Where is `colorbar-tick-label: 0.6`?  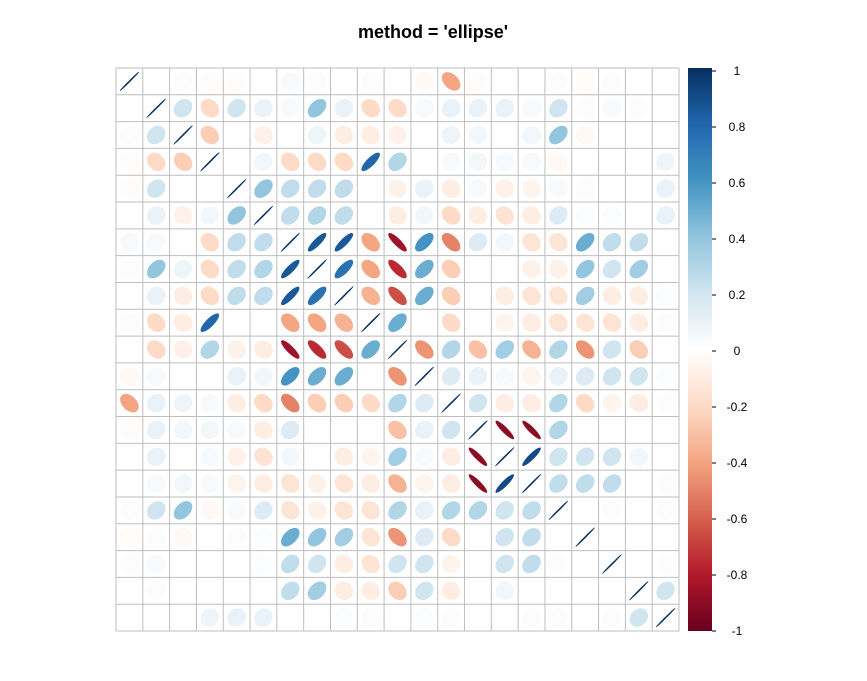 colorbar-tick-label: 0.6 is located at coordinates (737, 183).